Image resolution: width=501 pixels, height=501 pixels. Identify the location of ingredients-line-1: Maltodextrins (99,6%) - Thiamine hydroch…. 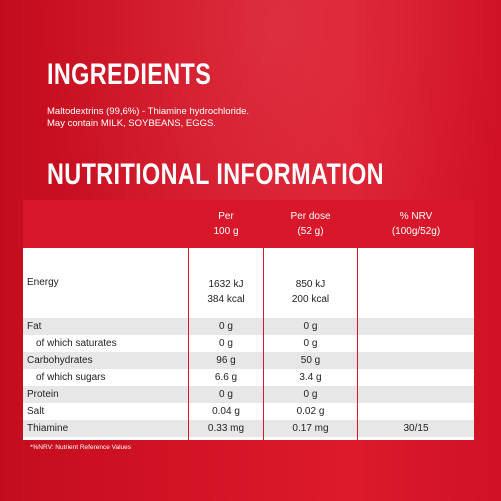
(148, 111).